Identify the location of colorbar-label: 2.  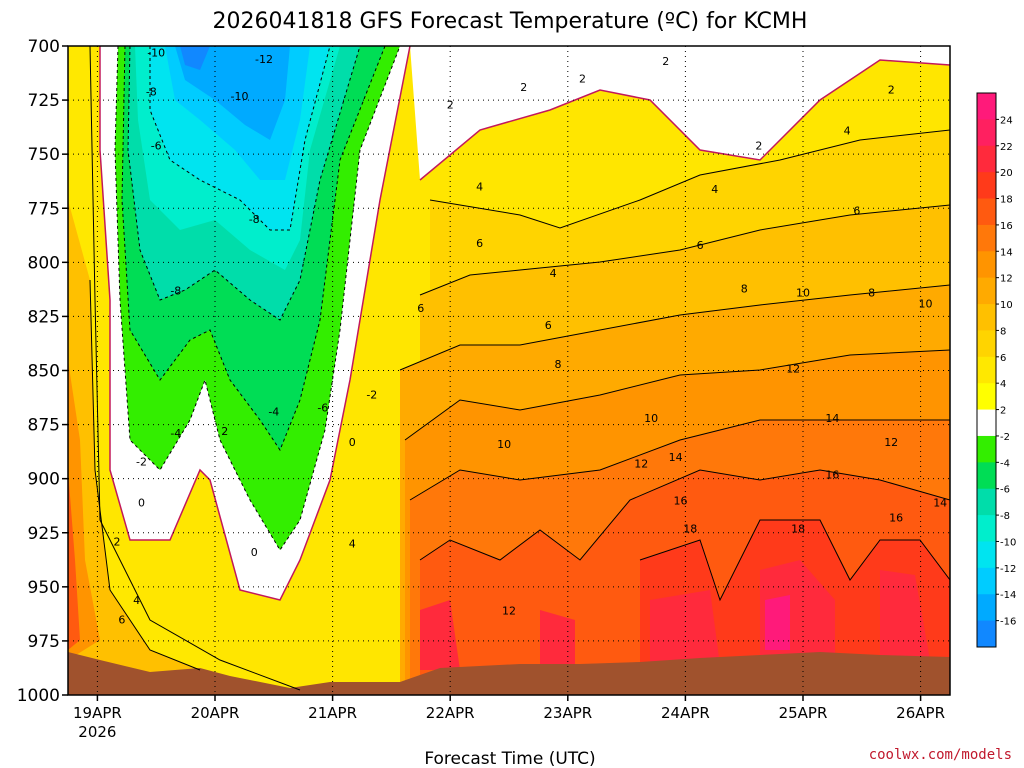
(1003, 411).